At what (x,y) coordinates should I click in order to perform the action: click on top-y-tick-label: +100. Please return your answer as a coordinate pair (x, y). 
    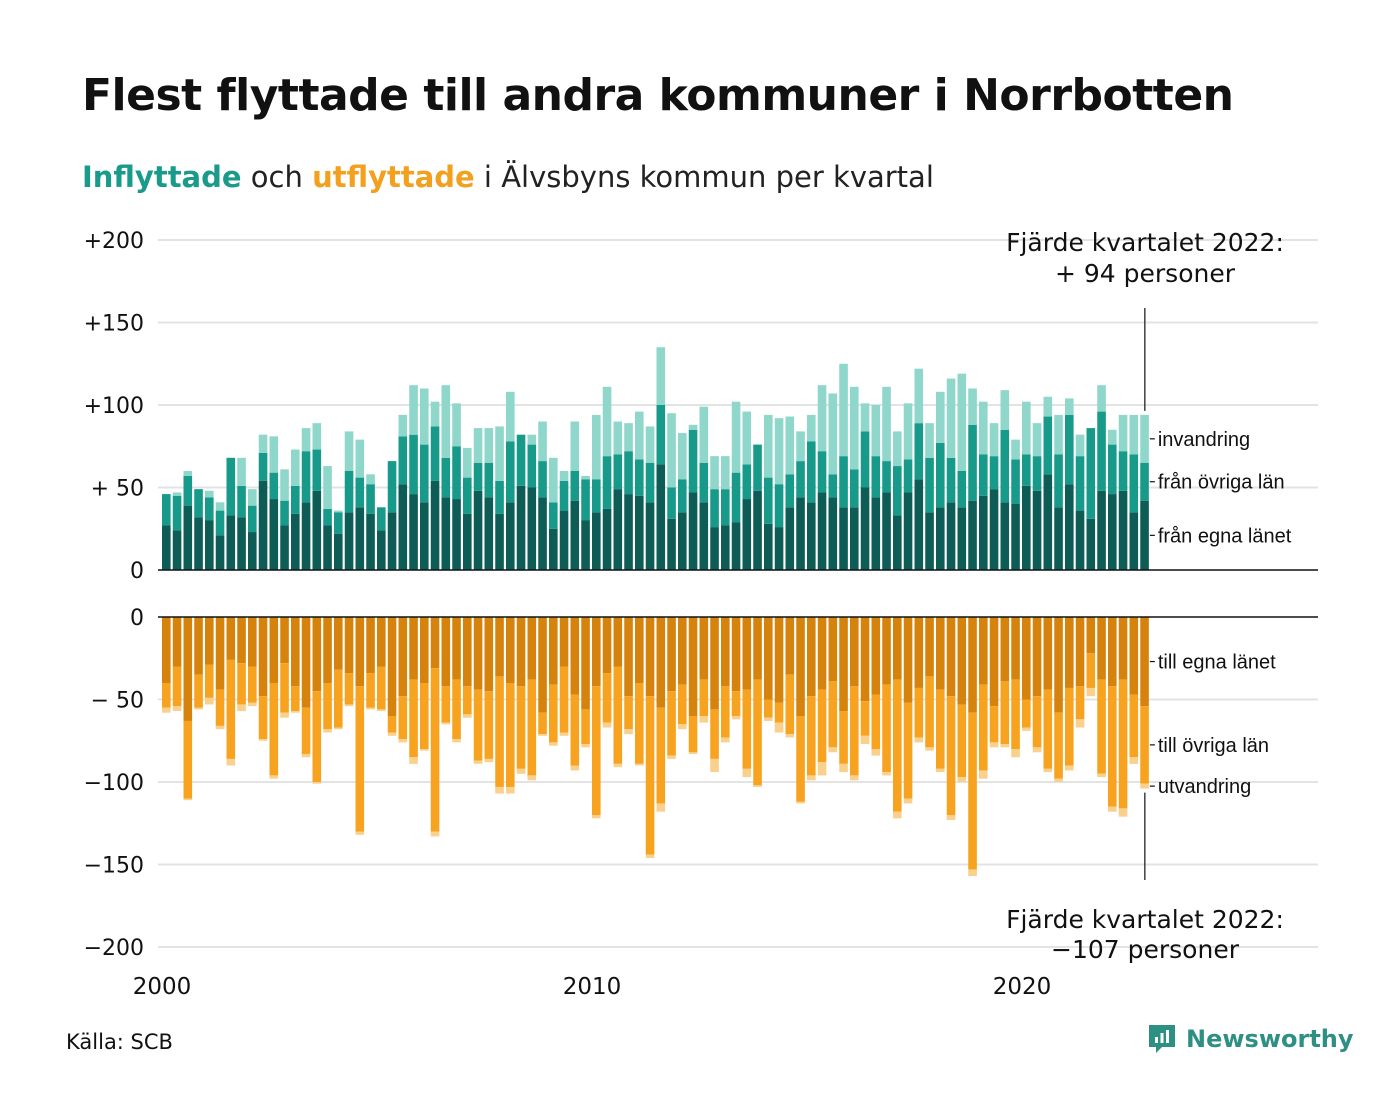
    Looking at the image, I should click on (114, 406).